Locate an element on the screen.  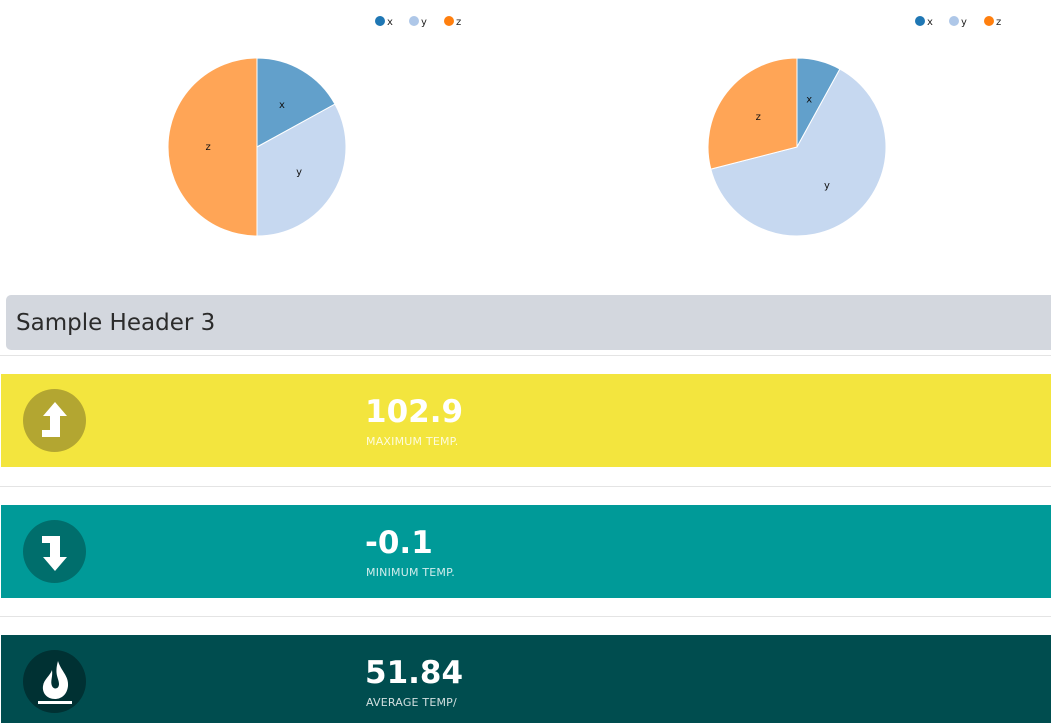
pie-chart-1-slices: x y z is located at coordinates (257, 147).